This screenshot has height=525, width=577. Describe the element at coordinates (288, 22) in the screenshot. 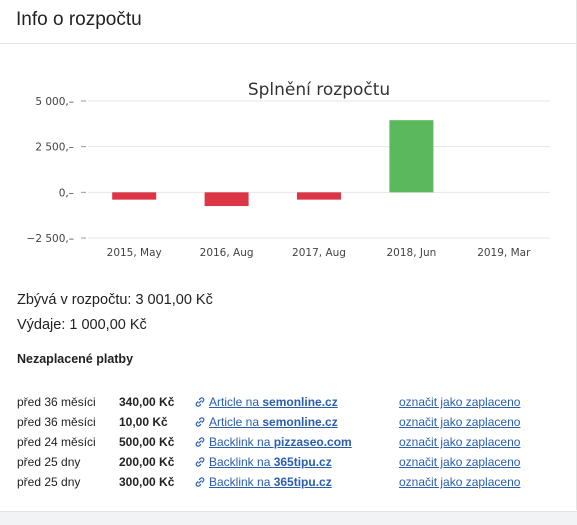

I see `panel-header: Info o rozpočtu` at that location.